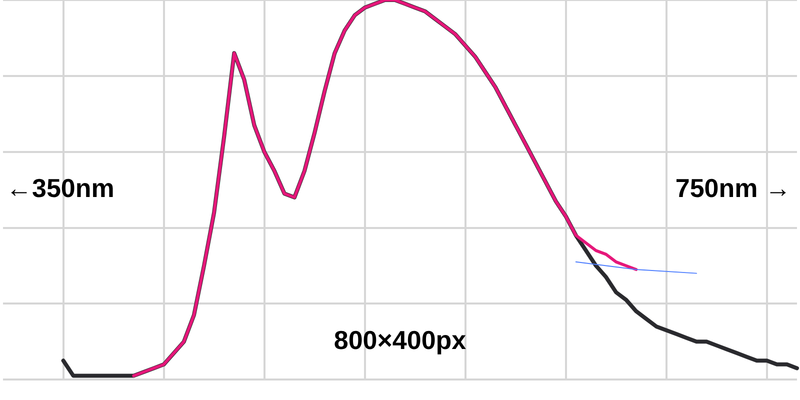 This screenshot has height=400, width=800. I want to click on annotation: ←350nm, so click(60, 187).